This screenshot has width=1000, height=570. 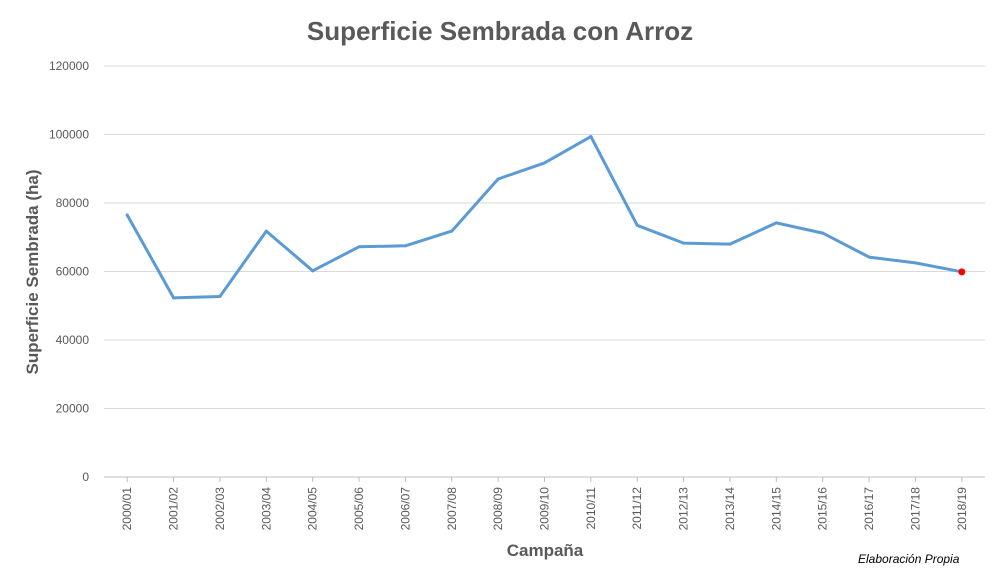 I want to click on x-tick-label: 2015/16, so click(x=823, y=509).